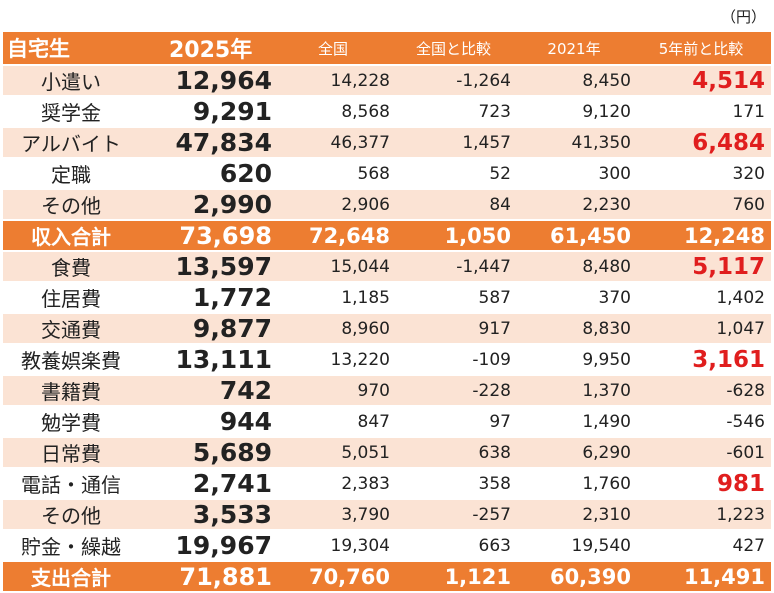  Describe the element at coordinates (577, 546) in the screenshot. I see `value-2021: 19,540` at that location.